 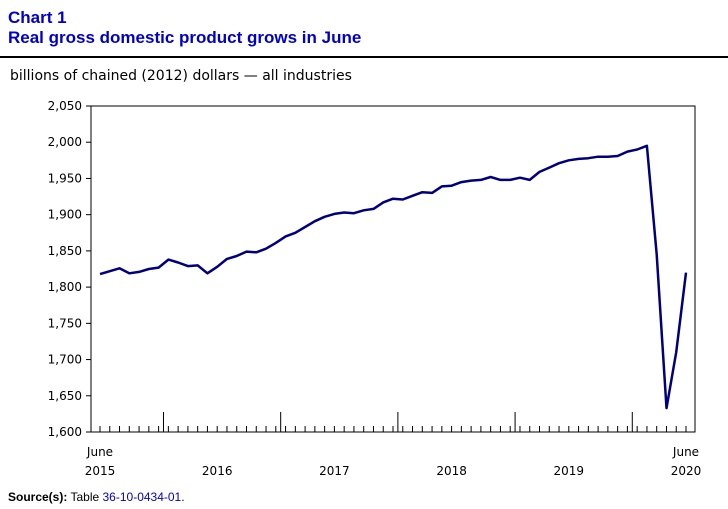 I want to click on source-label: Source(s):, so click(x=38, y=497).